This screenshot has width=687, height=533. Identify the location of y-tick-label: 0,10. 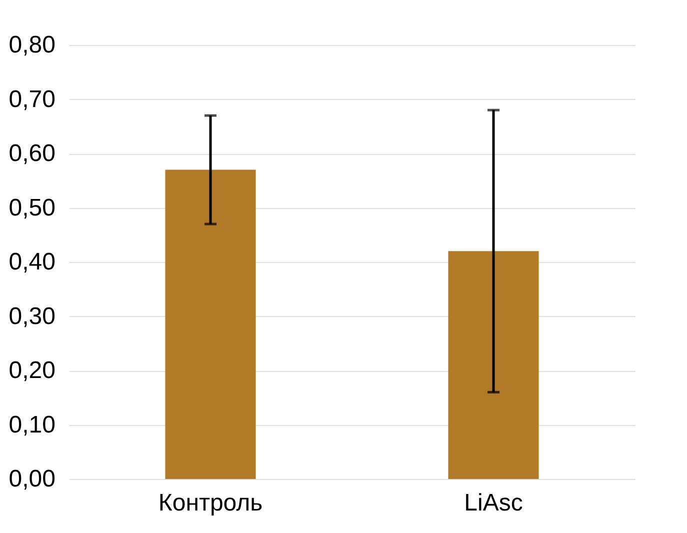
(32, 424).